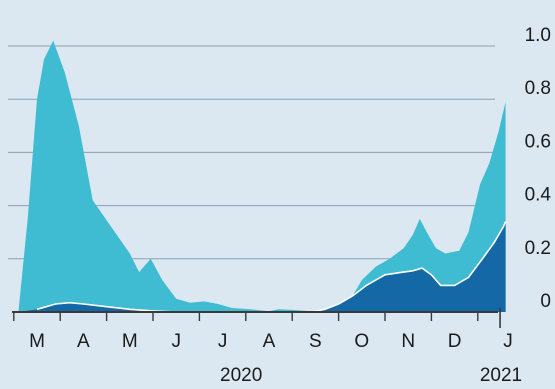  I want to click on year-label: 2021, so click(501, 374).